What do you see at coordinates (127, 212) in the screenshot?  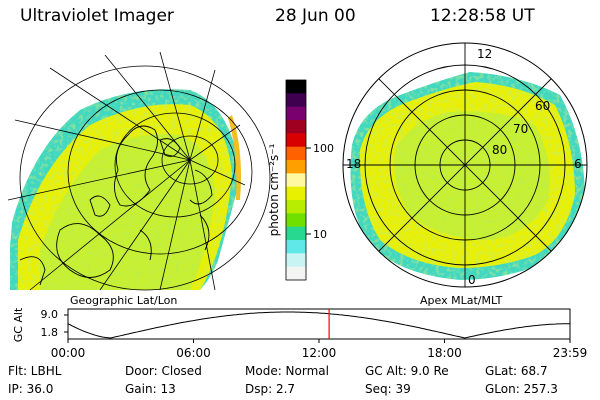 I see `geo-emission-core` at bounding box center [127, 212].